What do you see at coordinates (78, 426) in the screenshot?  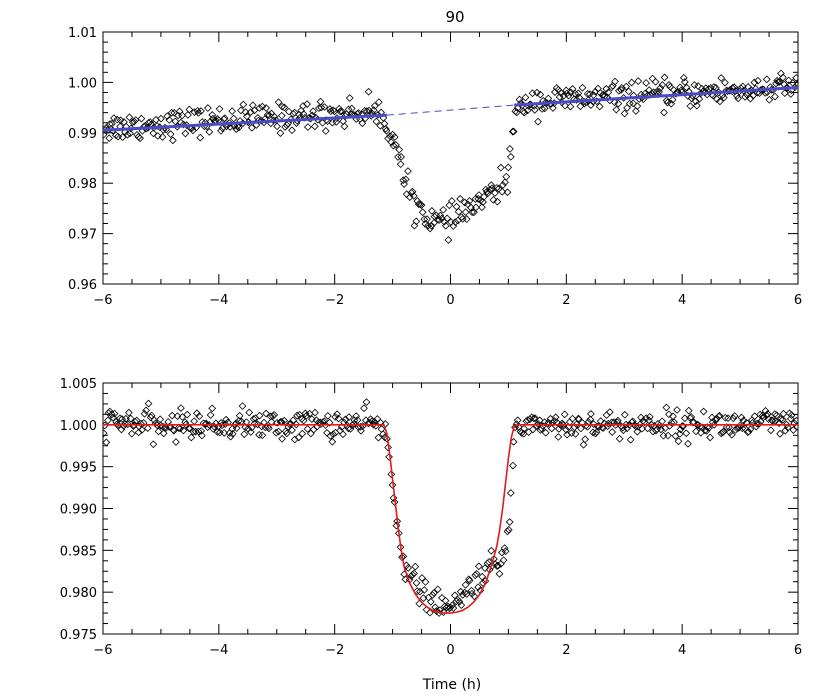 I see `y-tick-label: 1.000` at bounding box center [78, 426].